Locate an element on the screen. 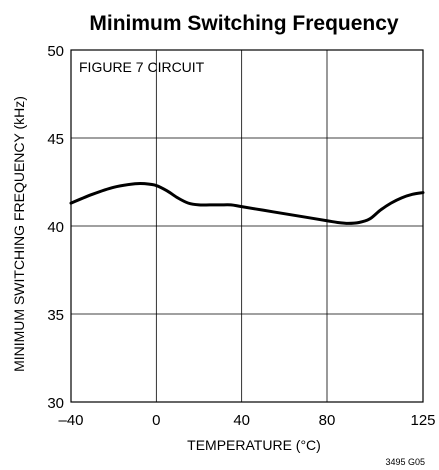 The image size is (439, 470). series-line is located at coordinates (247, 203).